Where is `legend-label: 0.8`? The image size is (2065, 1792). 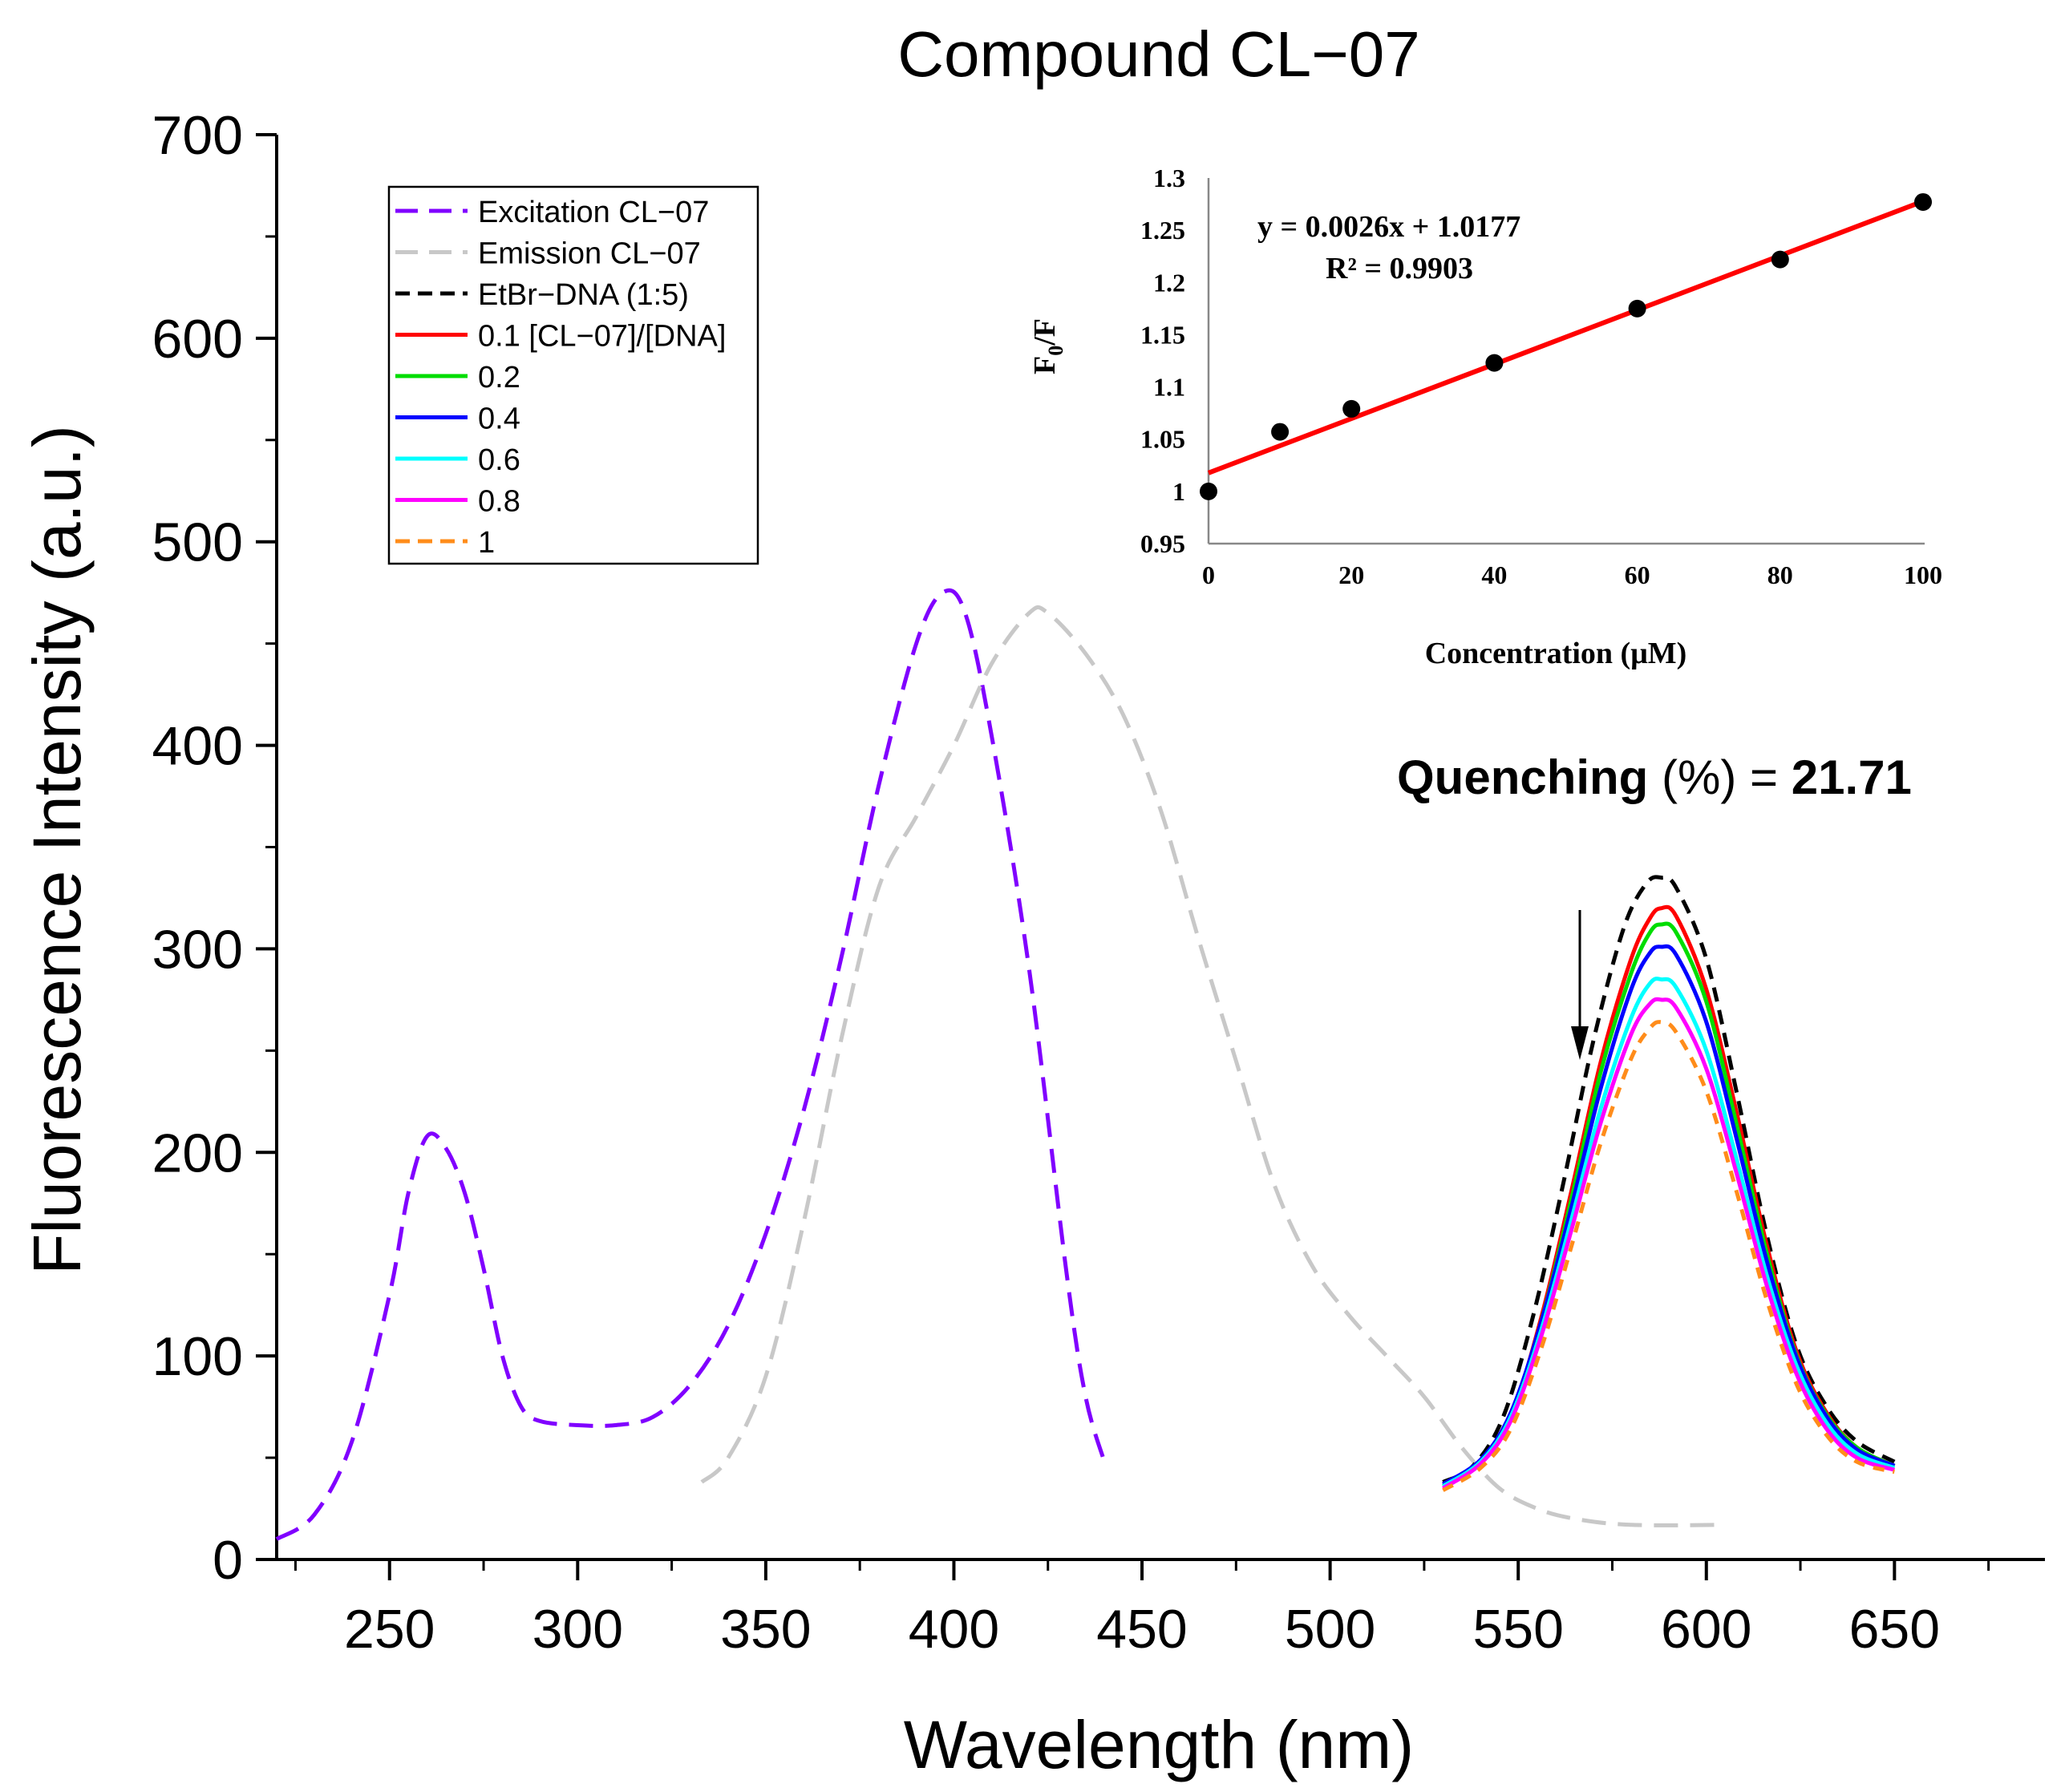 legend-label: 0.8 is located at coordinates (499, 502).